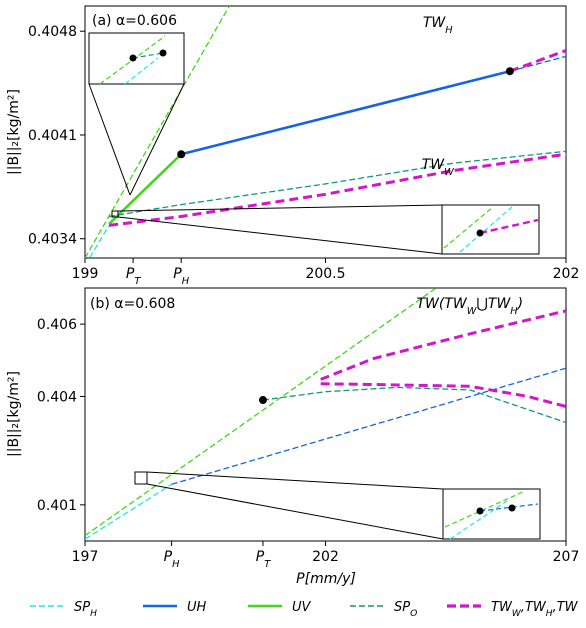 The width and height of the screenshot is (586, 628). Describe the element at coordinates (566, 557) in the screenshot. I see `x-tick-label: 207` at that location.